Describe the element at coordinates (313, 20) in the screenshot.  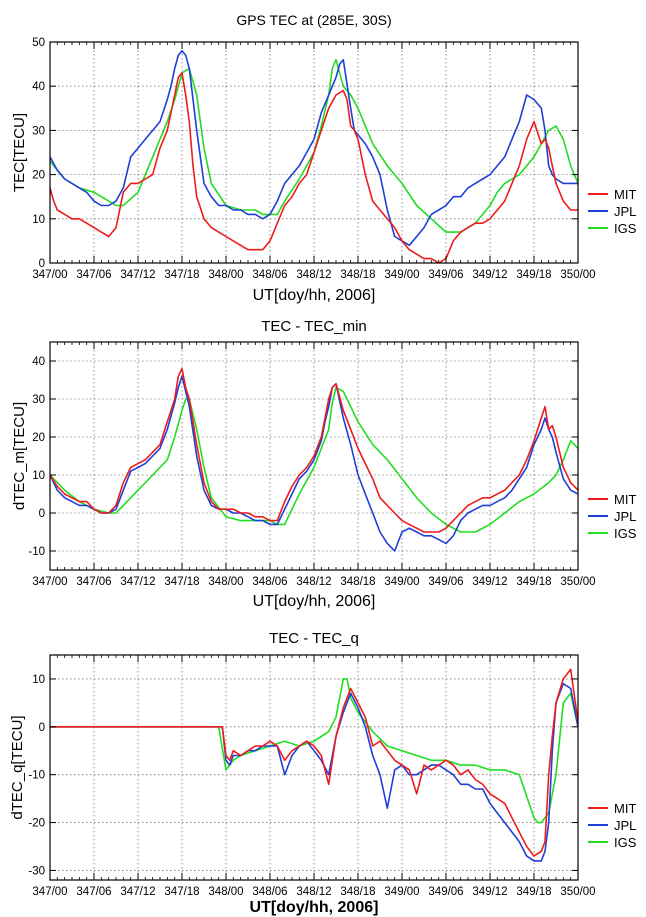
I see `chart-title: GPS TEC at (285E, 30S)` at that location.